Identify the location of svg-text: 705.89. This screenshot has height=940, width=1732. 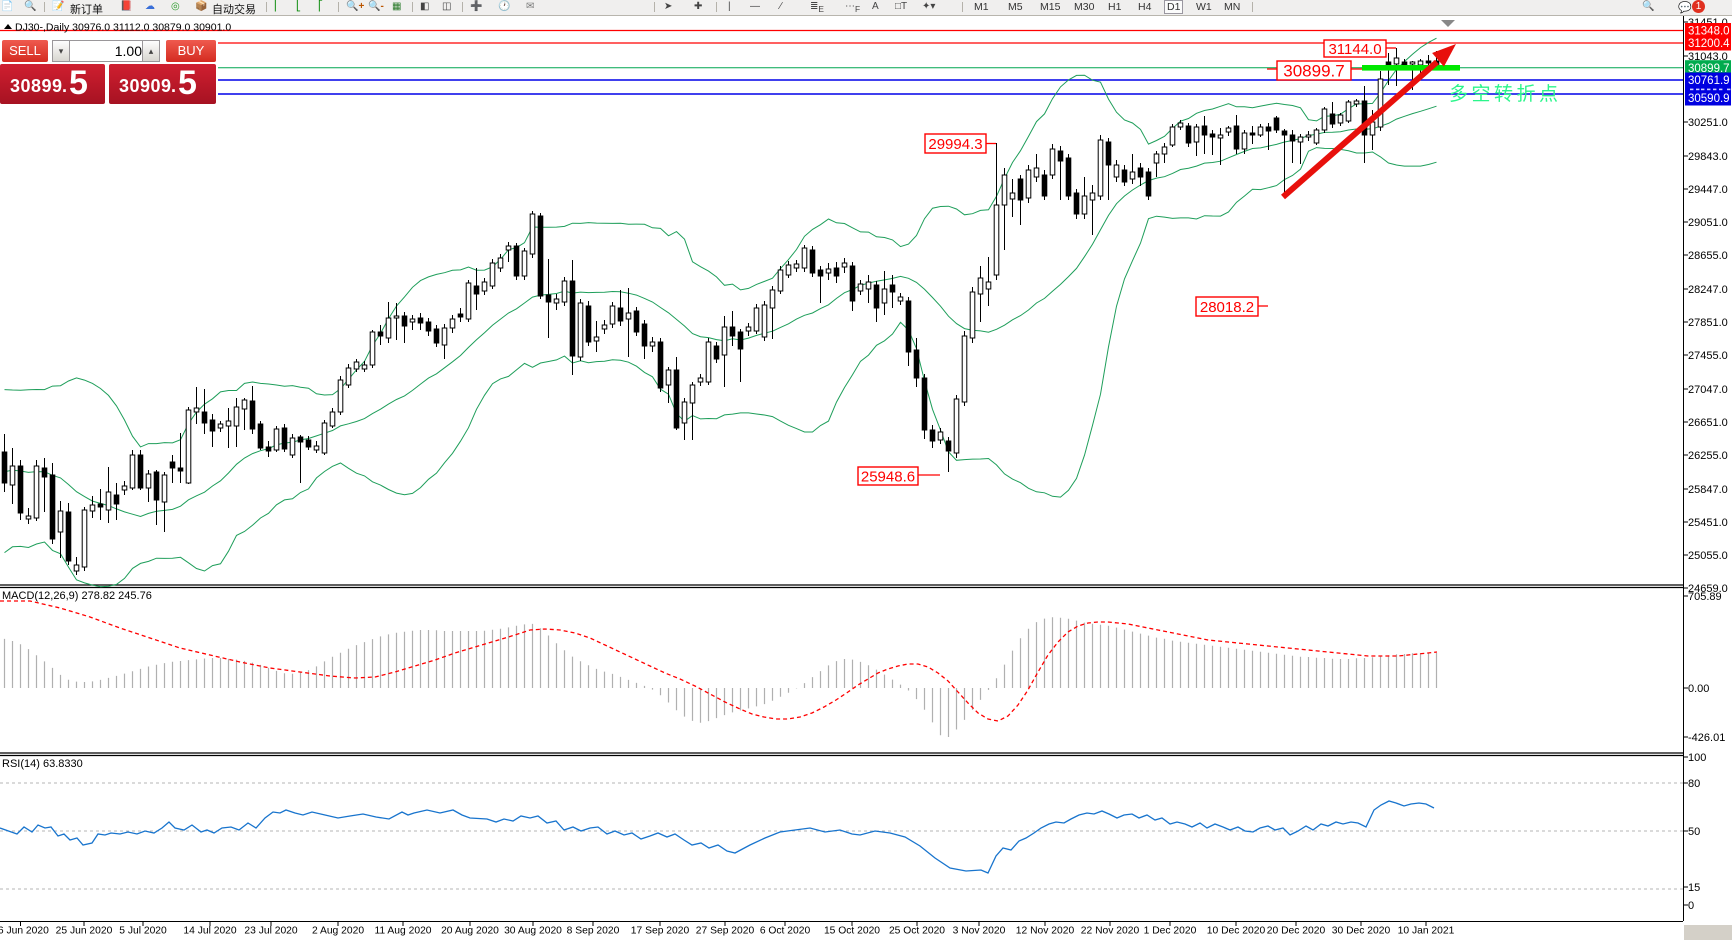
(1705, 597).